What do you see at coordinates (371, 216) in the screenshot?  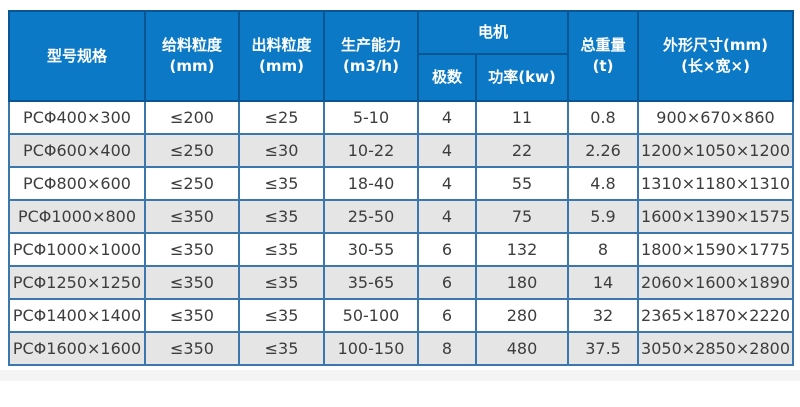 I see `cell-capacity: 25-50` at bounding box center [371, 216].